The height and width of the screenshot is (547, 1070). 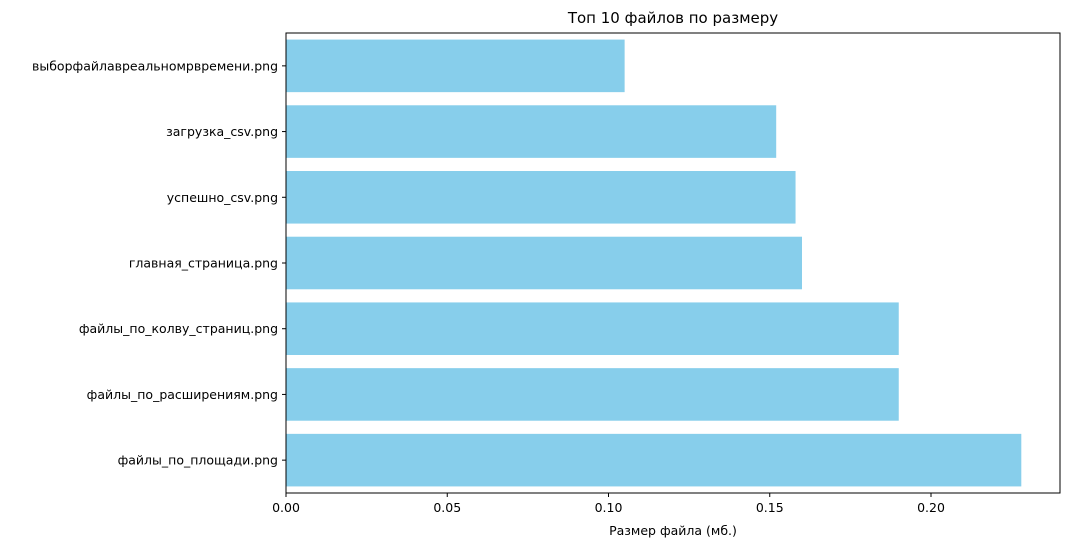 I want to click on x-axis: 0.00 0.05 0.10 0.15 0.20, so click(x=608, y=504).